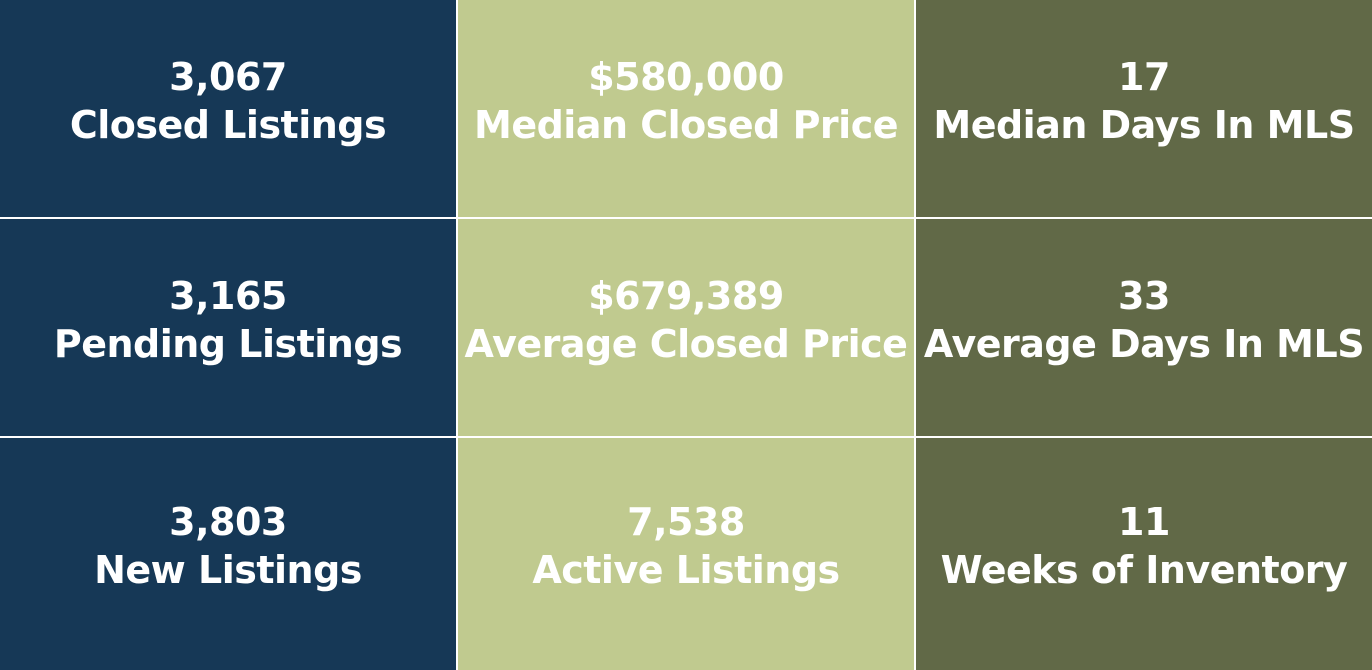  What do you see at coordinates (686, 343) in the screenshot?
I see `stat-label: Average Closed Price` at bounding box center [686, 343].